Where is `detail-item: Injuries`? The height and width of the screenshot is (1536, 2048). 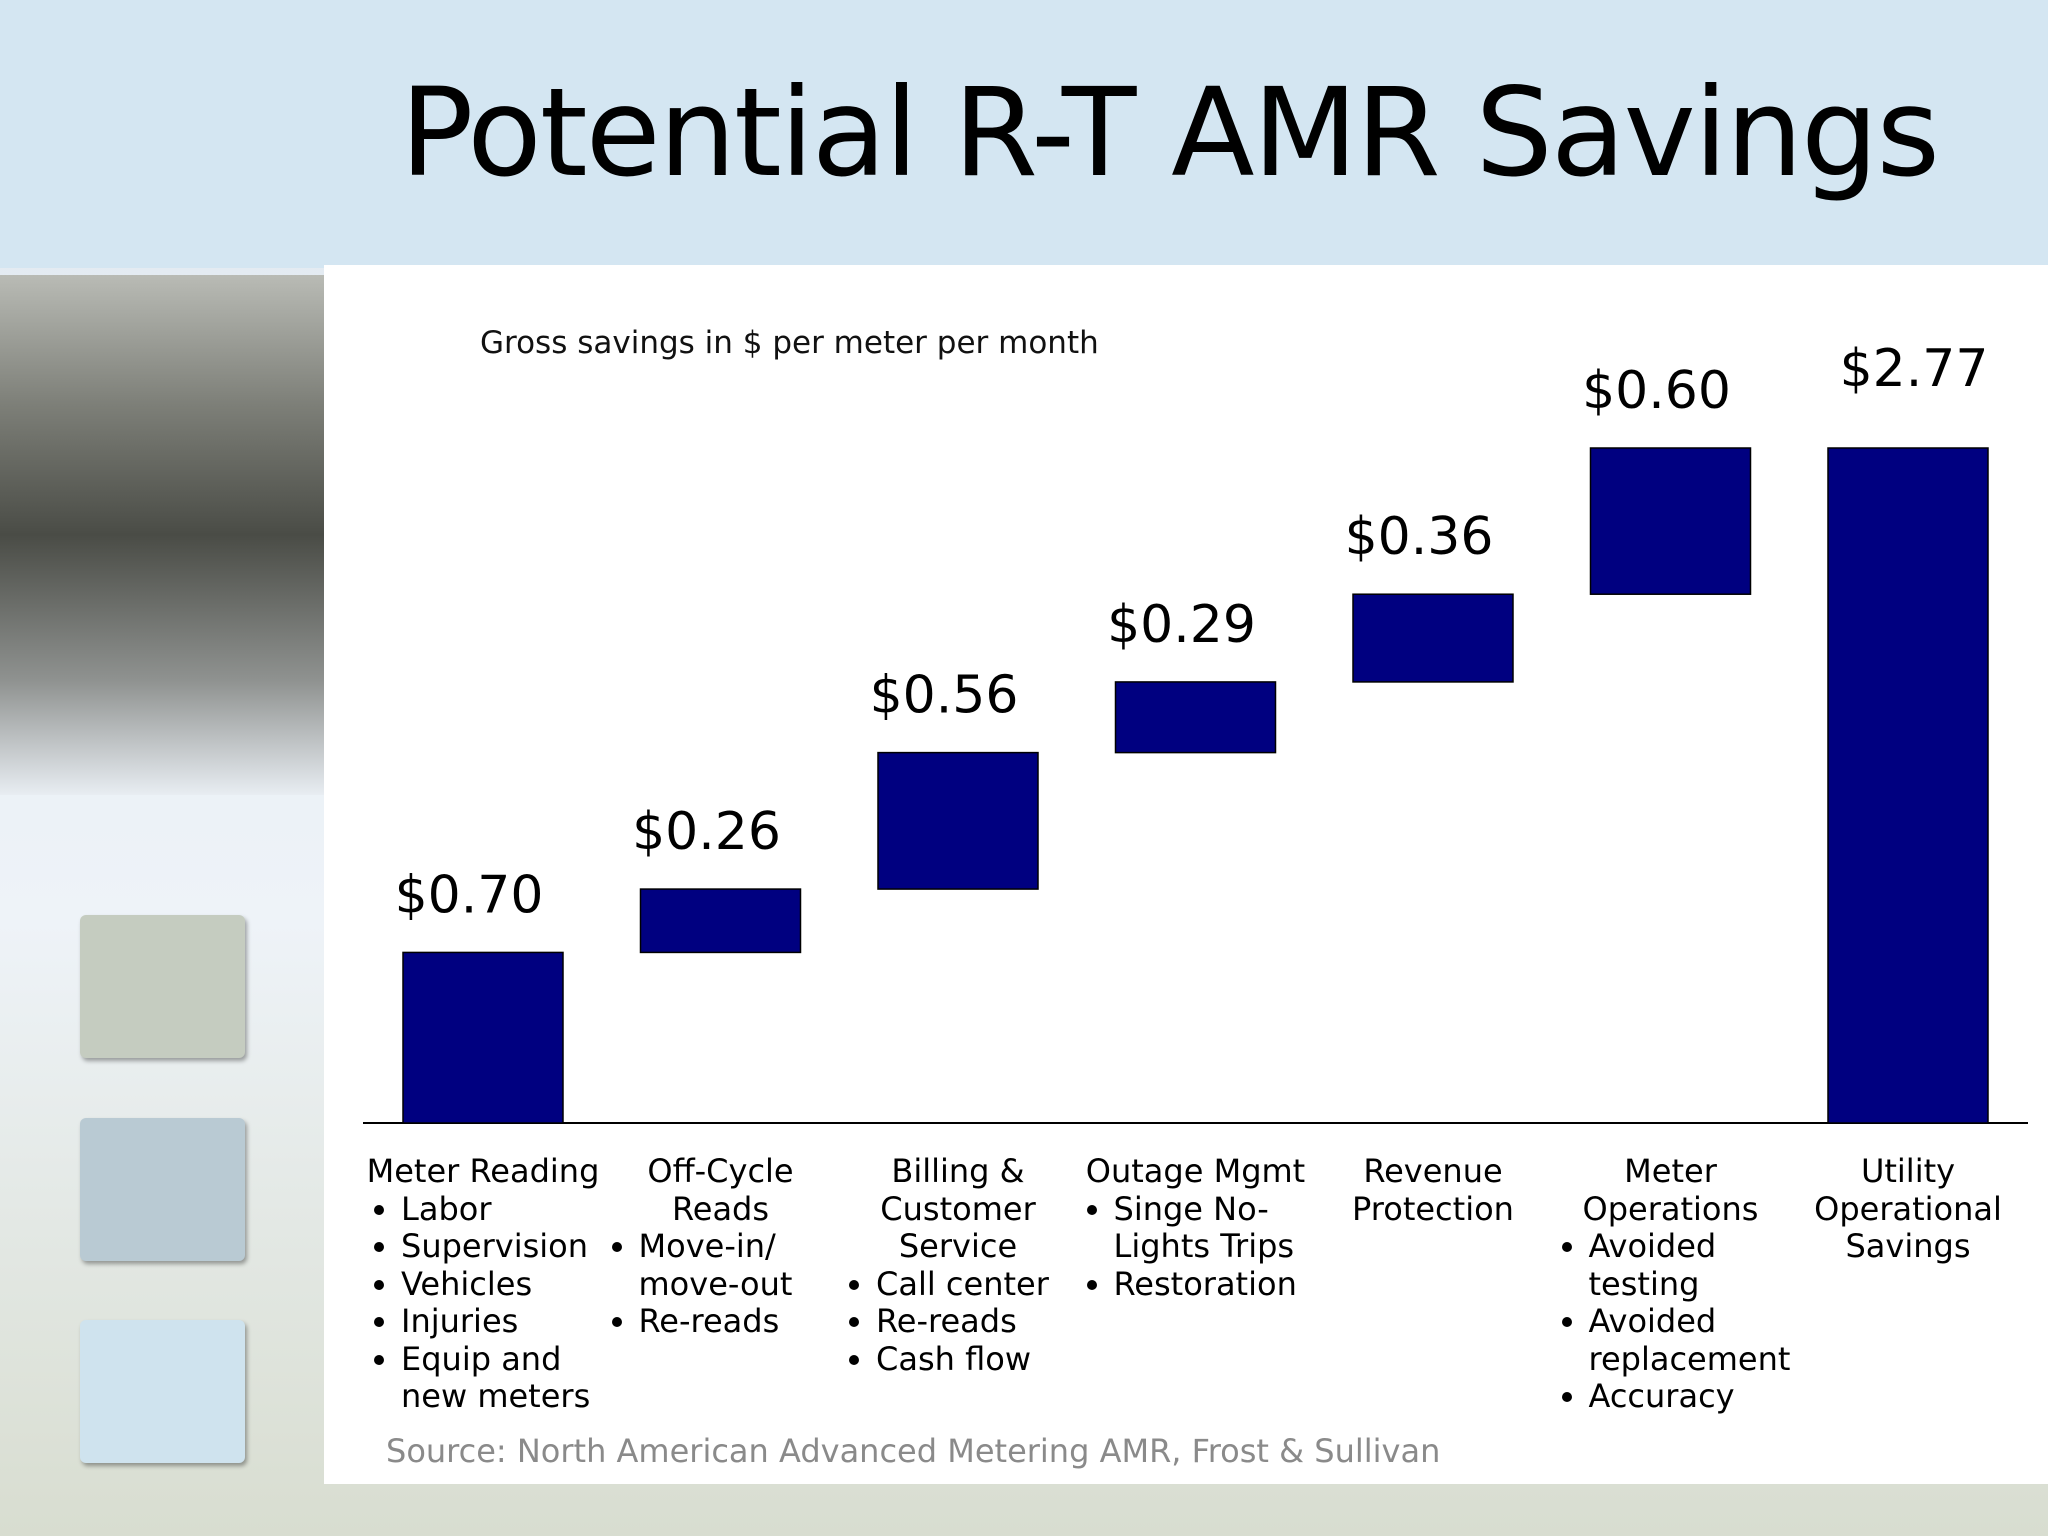
detail-item: Injuries is located at coordinates (501, 1321).